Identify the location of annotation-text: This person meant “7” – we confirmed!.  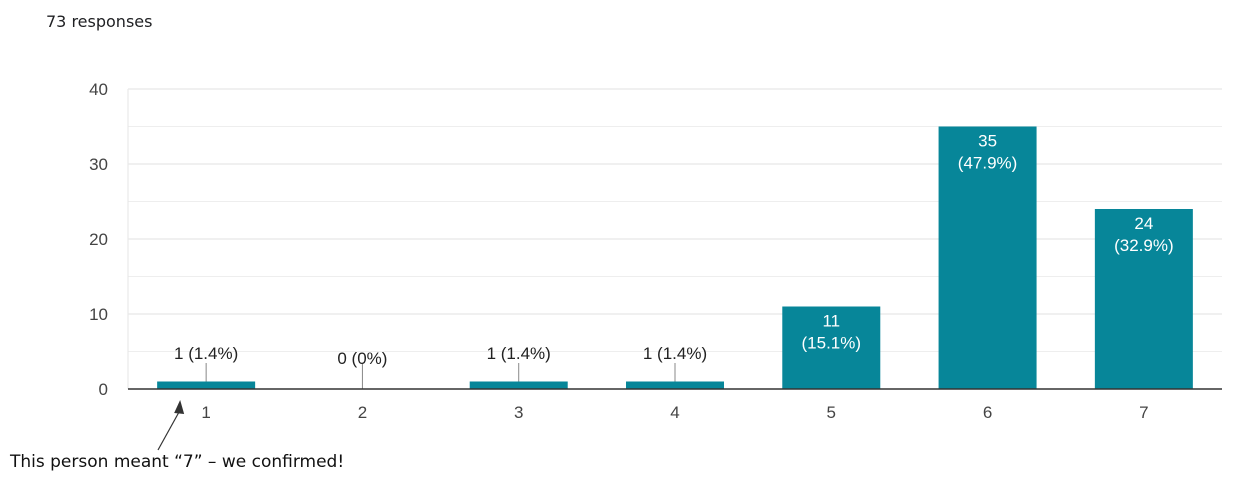
(177, 462).